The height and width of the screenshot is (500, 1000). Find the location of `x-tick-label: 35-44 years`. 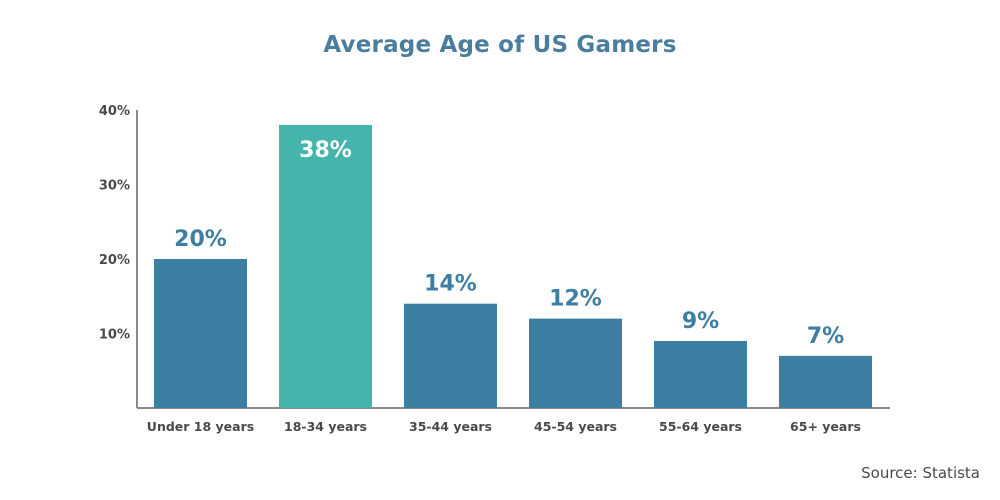

x-tick-label: 35-44 years is located at coordinates (450, 426).